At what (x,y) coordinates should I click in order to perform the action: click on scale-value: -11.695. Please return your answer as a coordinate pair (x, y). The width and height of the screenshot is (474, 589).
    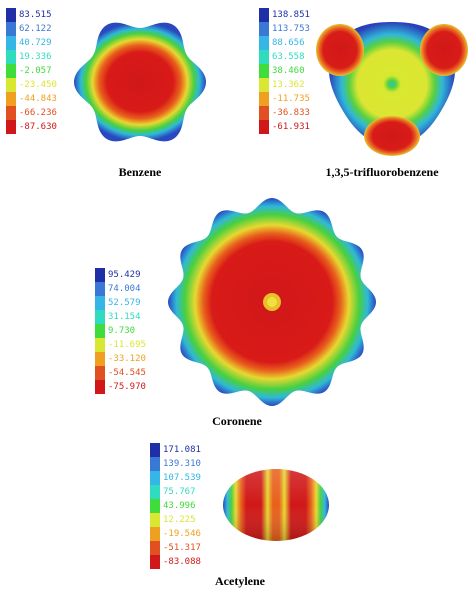
    Looking at the image, I should click on (127, 345).